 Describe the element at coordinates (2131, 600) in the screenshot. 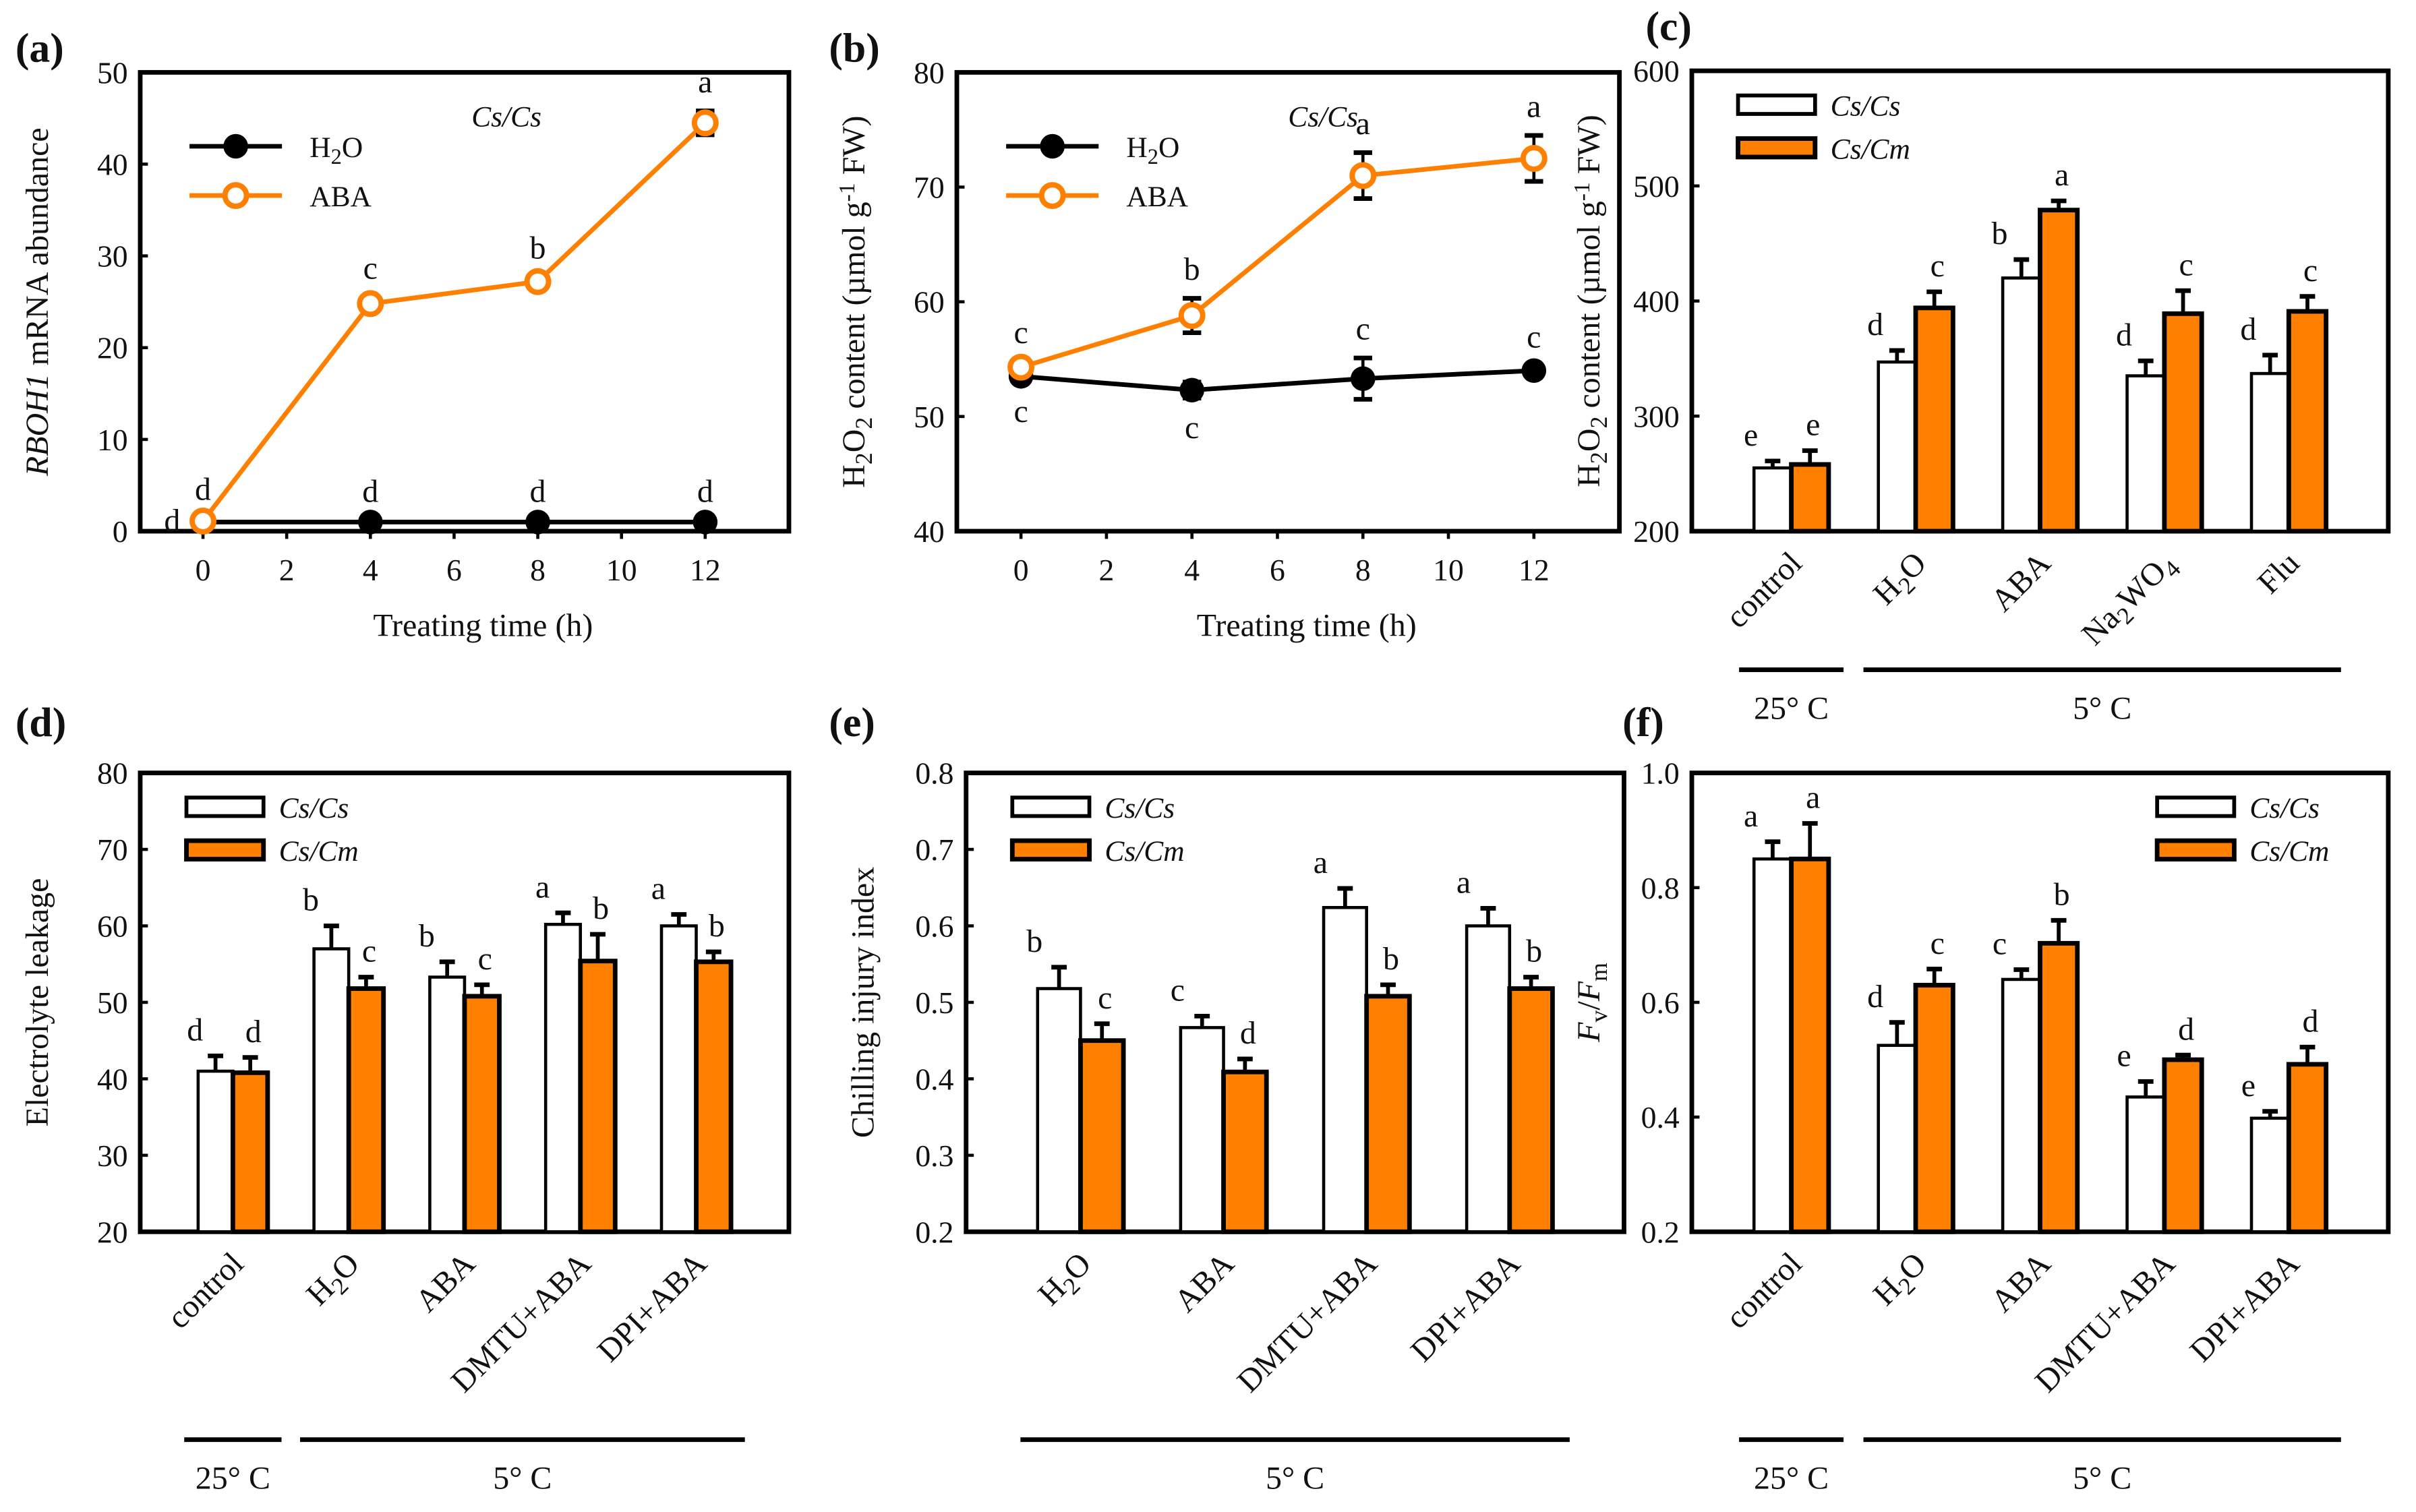

I see `x-category-label: Na2WO4` at that location.